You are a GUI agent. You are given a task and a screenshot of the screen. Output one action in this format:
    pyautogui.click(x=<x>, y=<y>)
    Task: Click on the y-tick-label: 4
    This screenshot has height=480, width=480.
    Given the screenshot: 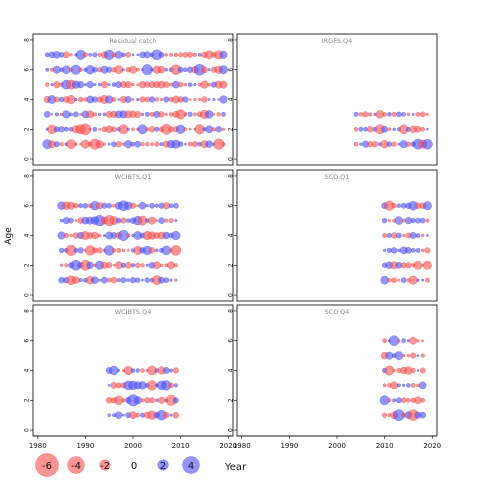 What is the action you would take?
    pyautogui.click(x=231, y=370)
    